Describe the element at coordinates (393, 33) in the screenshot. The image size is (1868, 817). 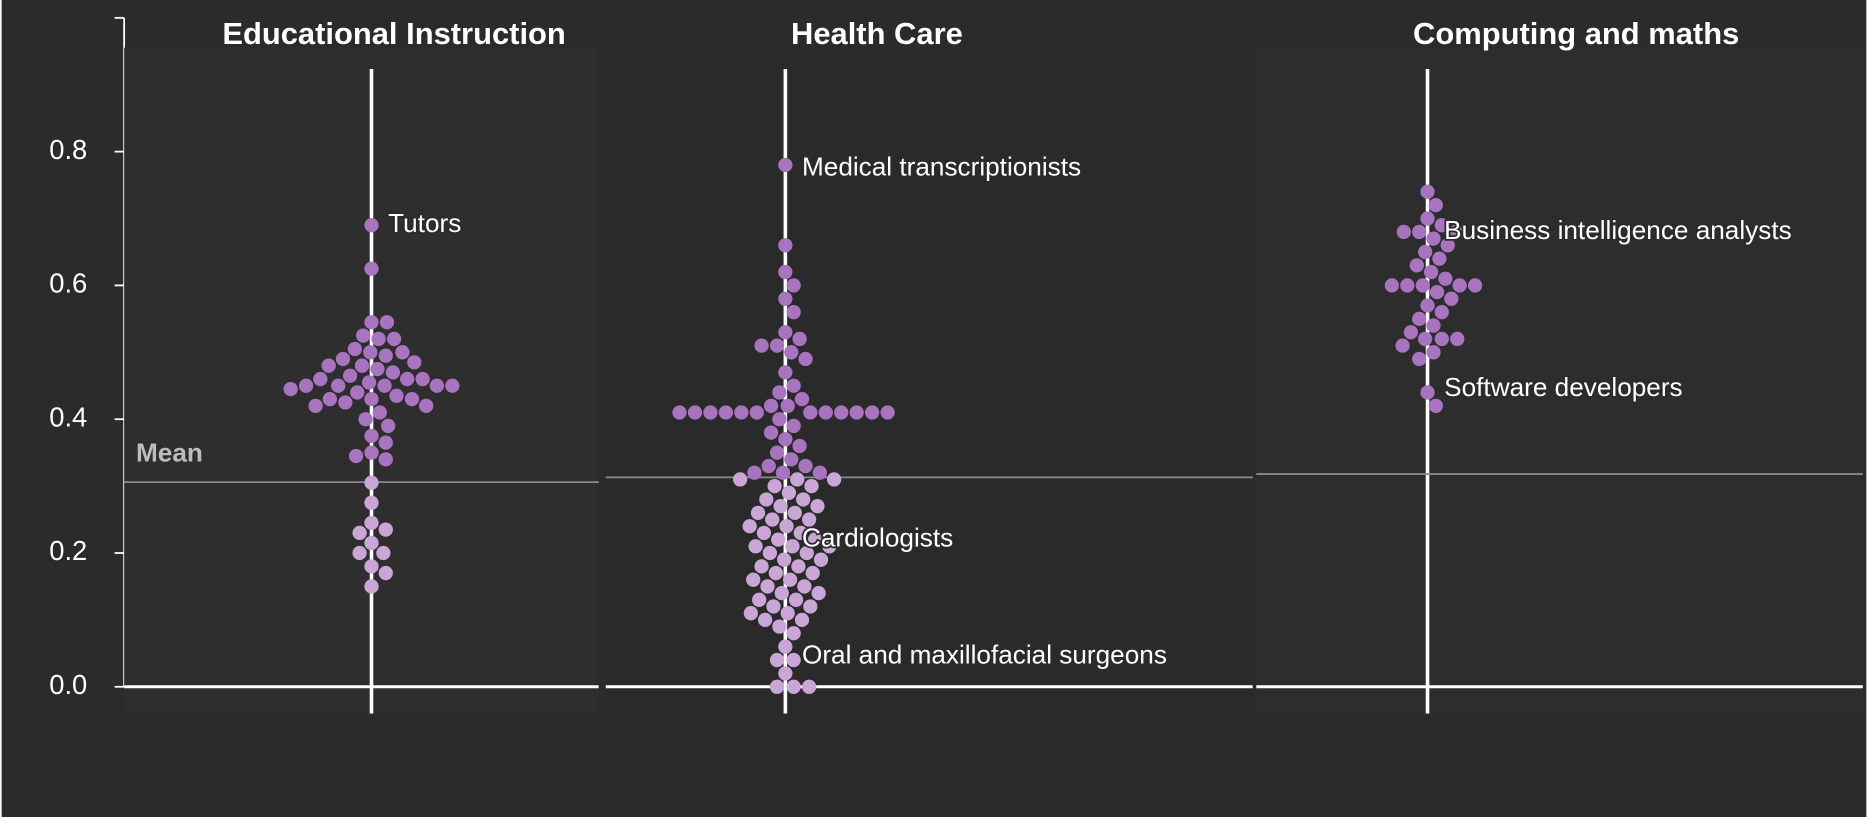
I see `panel-title: Educational Instruction` at that location.